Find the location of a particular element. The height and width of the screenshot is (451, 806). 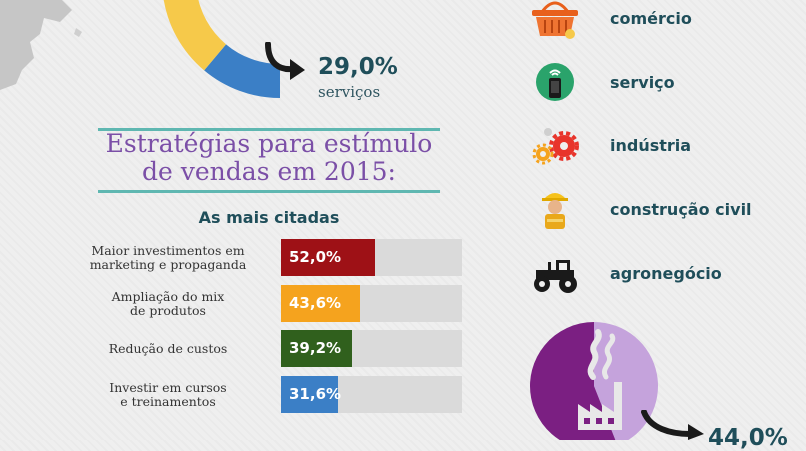

bar-track: 43,6% is located at coordinates (371, 303).